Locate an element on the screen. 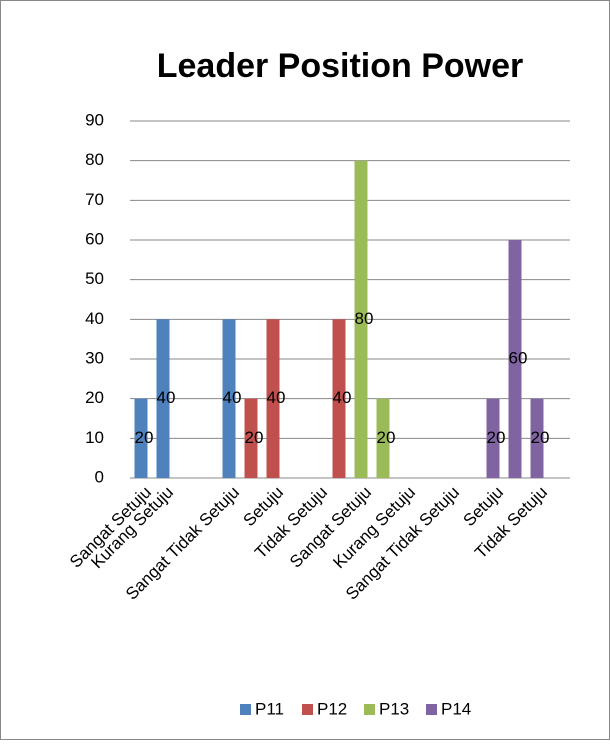  y-tick-label: 0 is located at coordinates (99, 476).